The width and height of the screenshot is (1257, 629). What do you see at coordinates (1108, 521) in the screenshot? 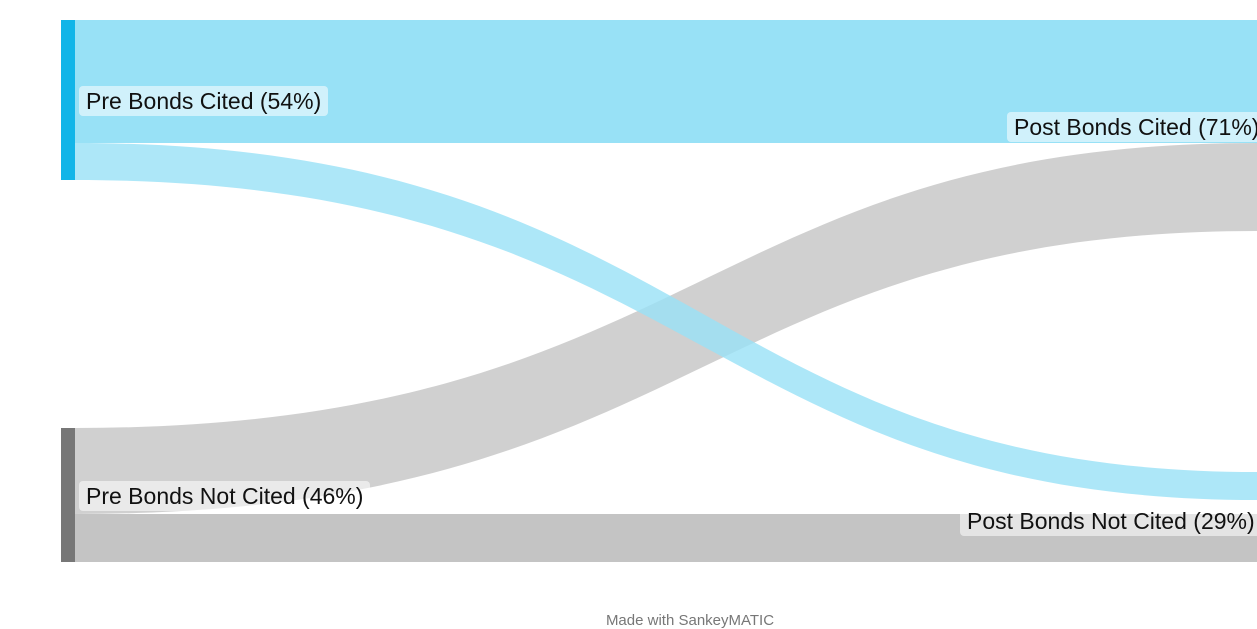
I see `label-post-bonds-not-cited: Post Bonds Not Cited (29%)` at bounding box center [1108, 521].